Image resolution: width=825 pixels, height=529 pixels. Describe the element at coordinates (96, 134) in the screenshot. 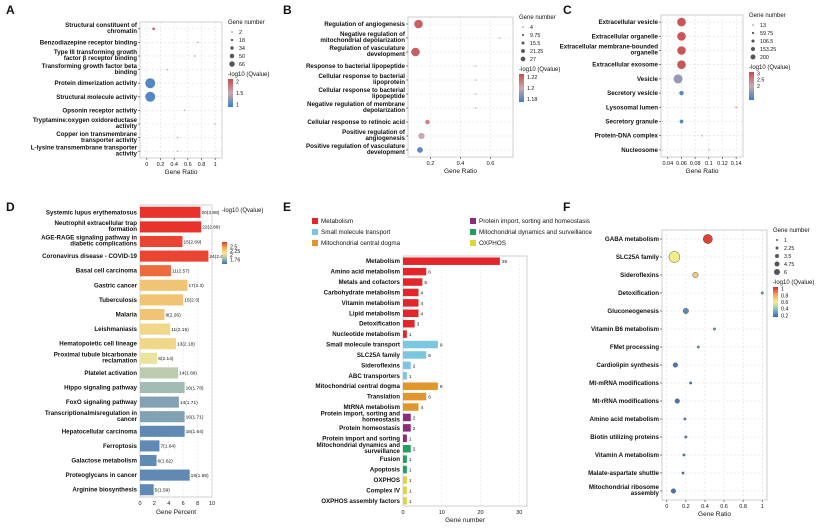

I see `category-label-copper-ion-transmembrane-transporter-act-line: Copper ion transmembrane` at that location.